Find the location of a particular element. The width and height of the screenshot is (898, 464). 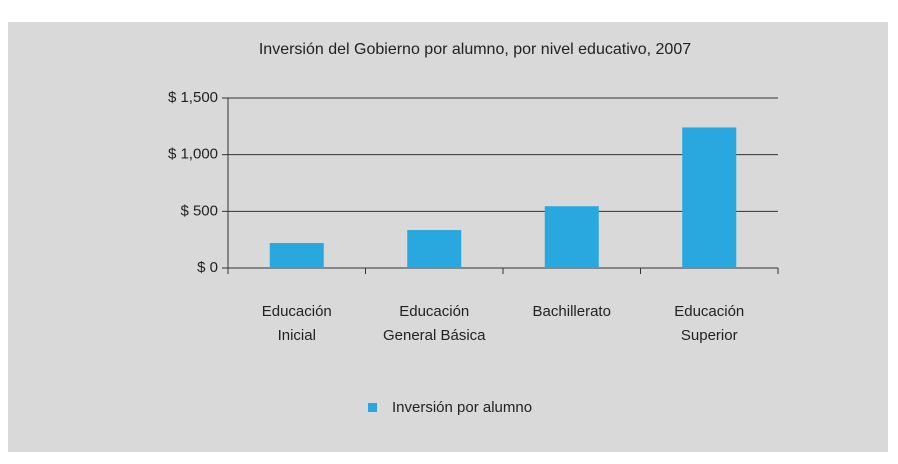

x-tick-label: Educación General Básica is located at coordinates (434, 323).